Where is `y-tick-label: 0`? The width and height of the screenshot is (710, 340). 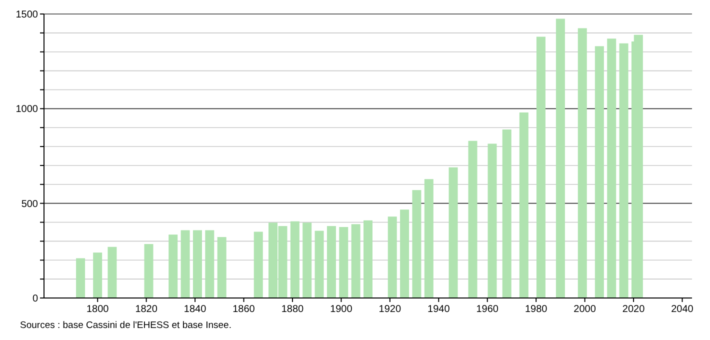 y-tick-label: 0 is located at coordinates (35, 299).